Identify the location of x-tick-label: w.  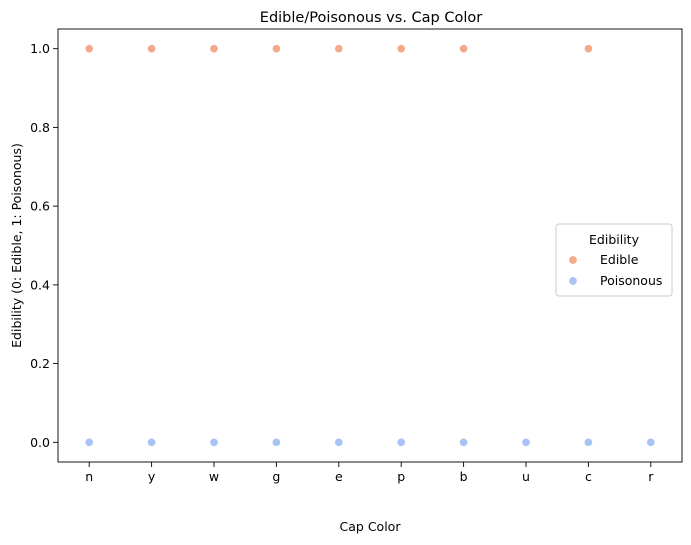
(214, 476).